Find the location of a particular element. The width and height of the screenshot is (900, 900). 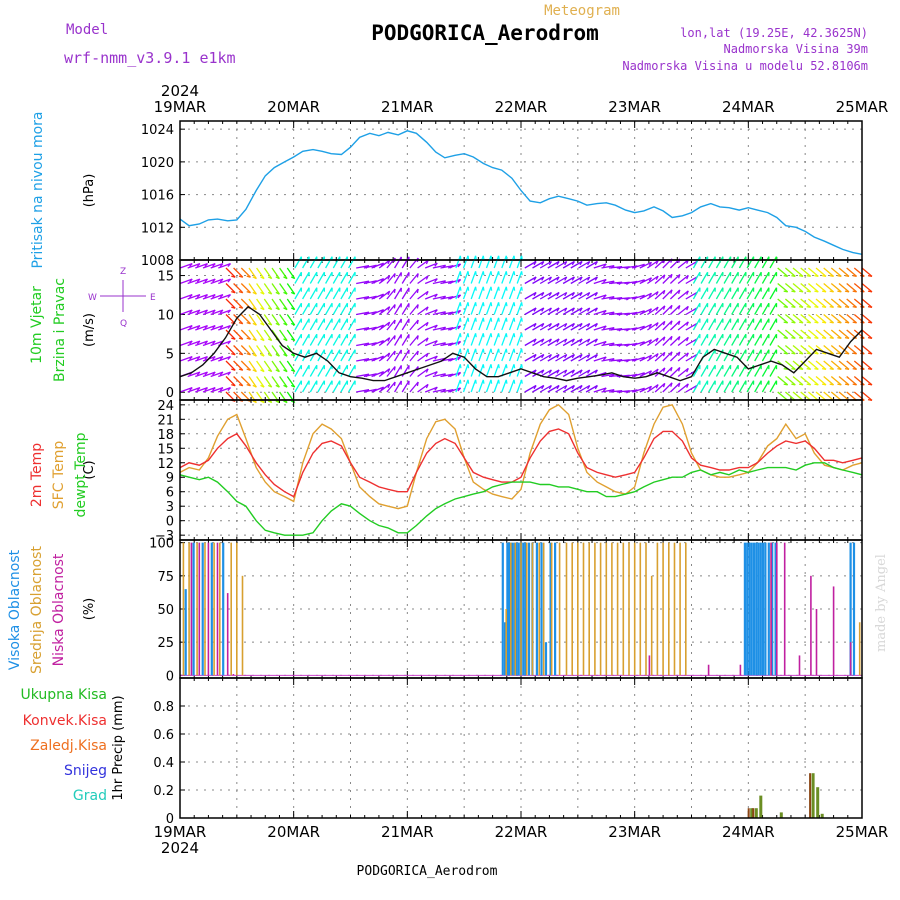

y-axis-label: (%) is located at coordinates (89, 609).